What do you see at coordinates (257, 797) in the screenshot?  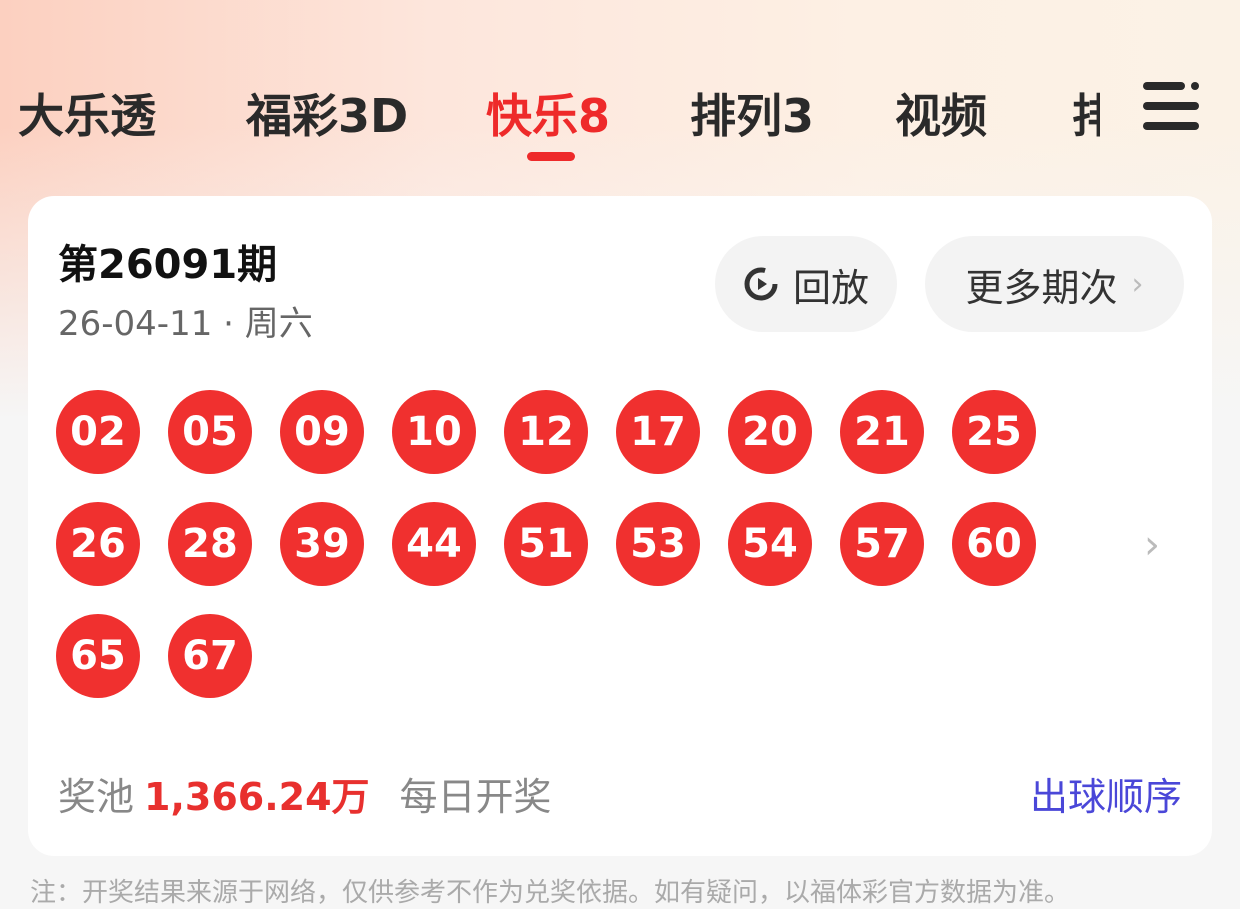 I see `pool-amount: 1,366.24万` at bounding box center [257, 797].